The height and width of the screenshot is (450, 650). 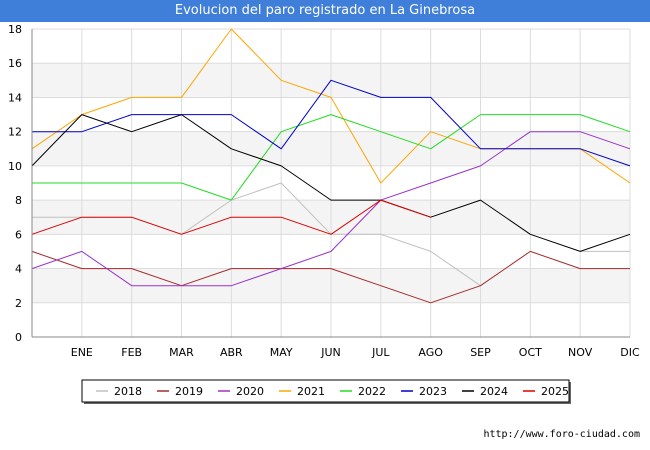 I want to click on source-link: http://www.foro-ciudad.com, so click(x=561, y=434).